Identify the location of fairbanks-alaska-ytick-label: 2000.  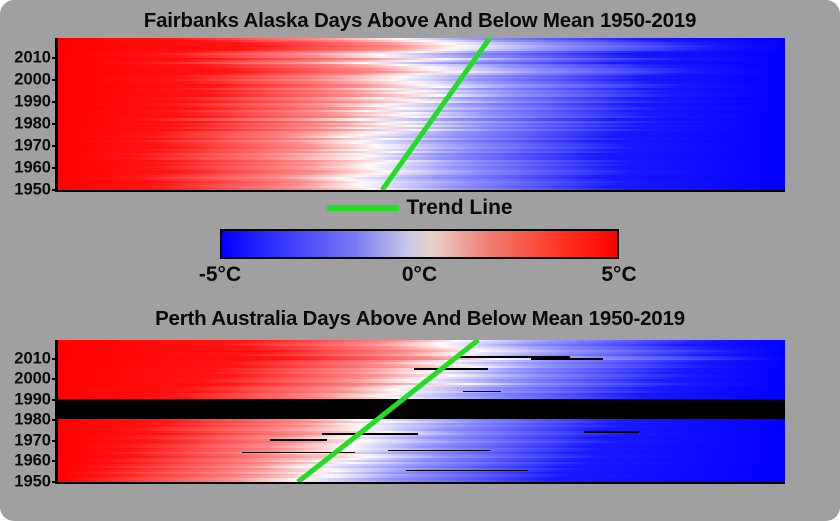
(32, 79).